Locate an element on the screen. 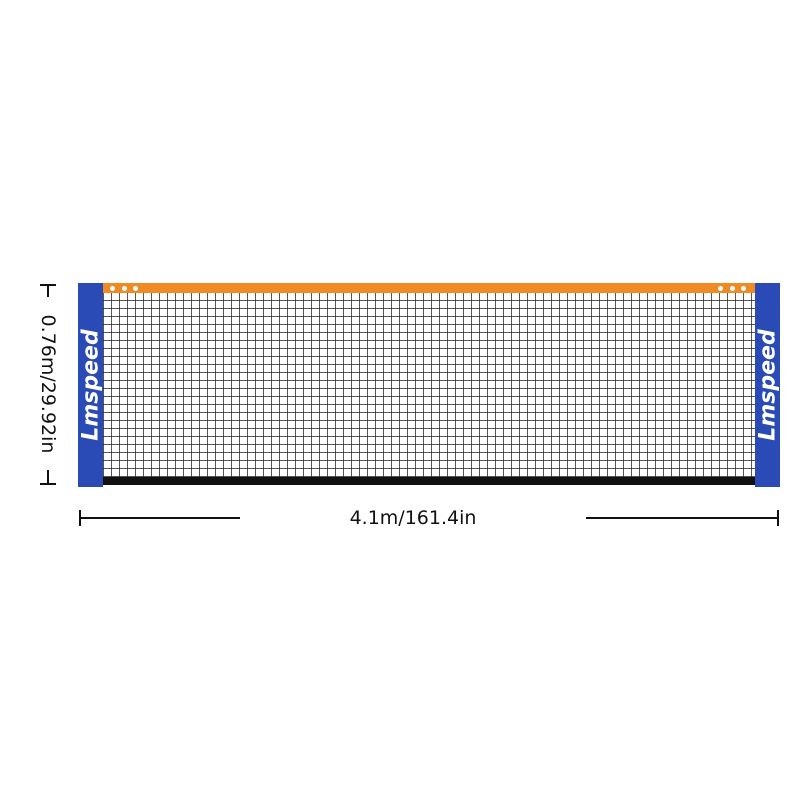 This screenshot has width=800, height=800. right-post: Lmspeed is located at coordinates (767, 385).